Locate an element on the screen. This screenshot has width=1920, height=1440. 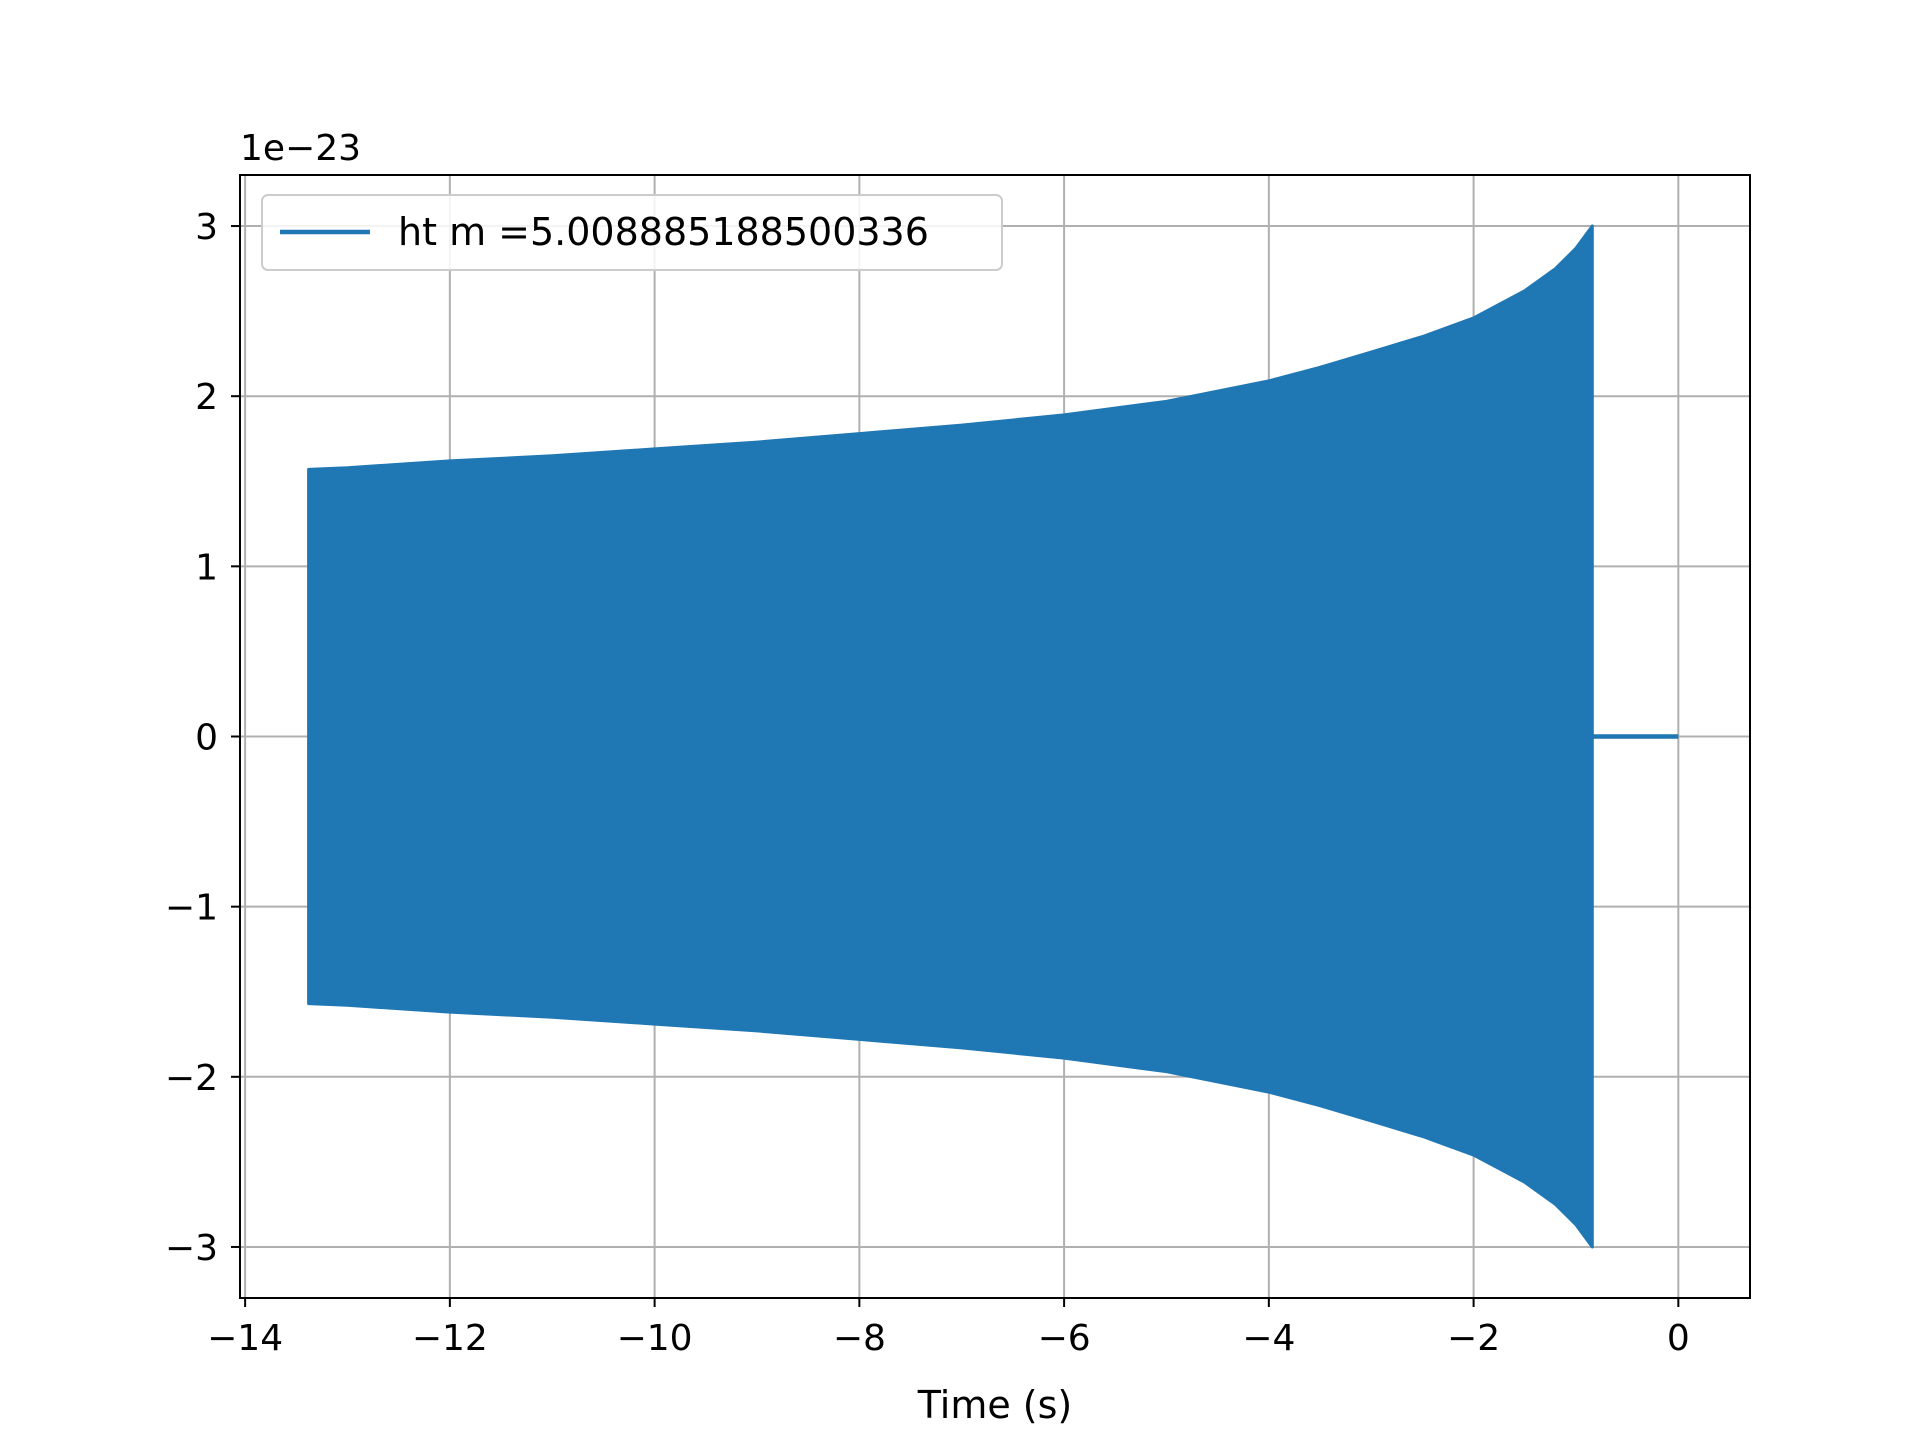
x-tick-label: −6 is located at coordinates (1064, 1338).